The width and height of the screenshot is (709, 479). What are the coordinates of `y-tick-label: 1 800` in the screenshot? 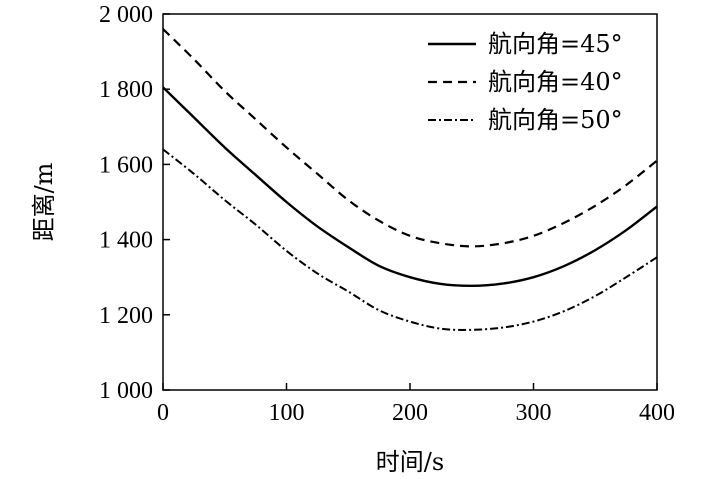 It's located at (126, 90).